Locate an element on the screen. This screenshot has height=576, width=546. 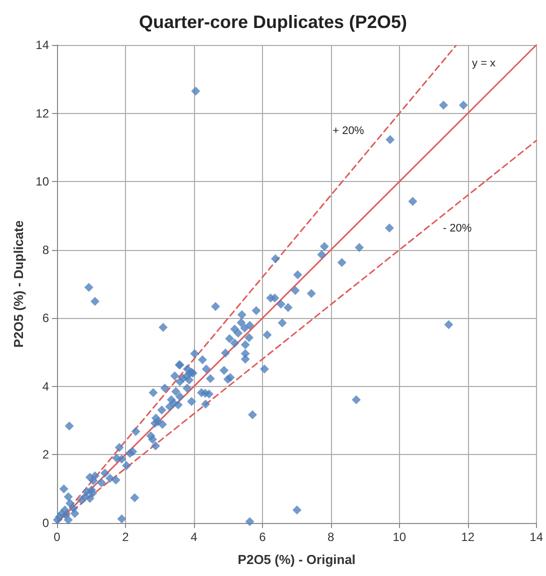
series-label: - 20% is located at coordinates (457, 228).